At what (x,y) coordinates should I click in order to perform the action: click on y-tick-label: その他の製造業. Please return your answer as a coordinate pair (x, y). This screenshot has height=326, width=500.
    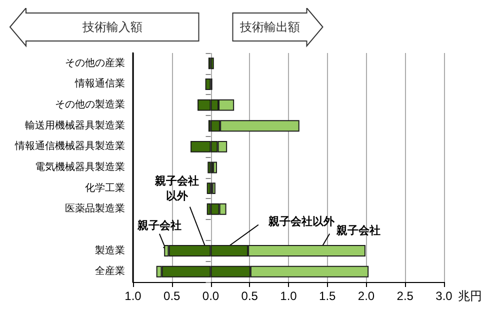
    Looking at the image, I should click on (90, 104).